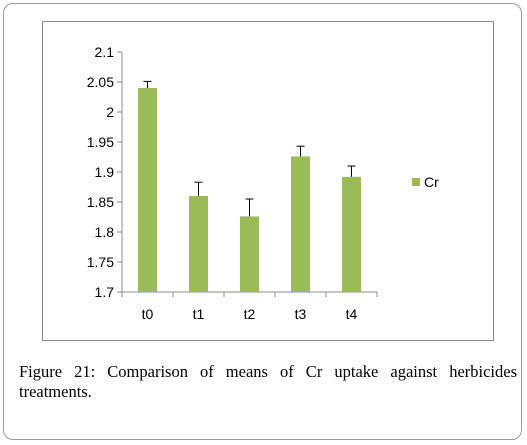 This screenshot has height=445, width=527. What do you see at coordinates (105, 52) in the screenshot?
I see `y-tick-label: 2.1` at bounding box center [105, 52].